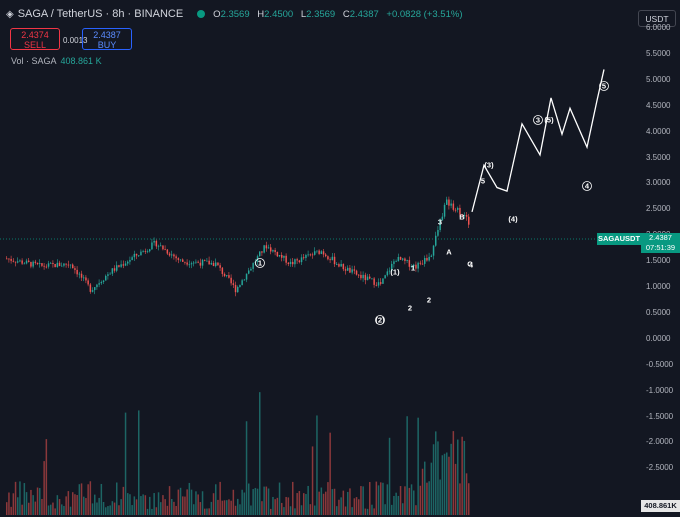 Image resolution: width=680 pixels, height=517 pixels. I want to click on wave-label: (4), so click(513, 219).